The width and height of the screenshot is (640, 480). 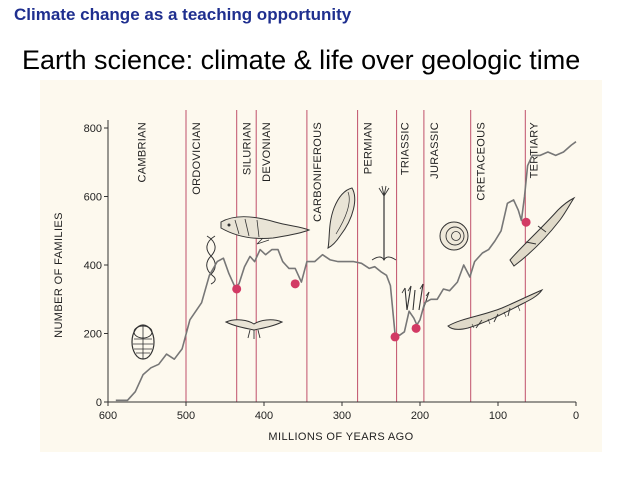 I want to click on y-tick-label: 200, so click(x=93, y=335).